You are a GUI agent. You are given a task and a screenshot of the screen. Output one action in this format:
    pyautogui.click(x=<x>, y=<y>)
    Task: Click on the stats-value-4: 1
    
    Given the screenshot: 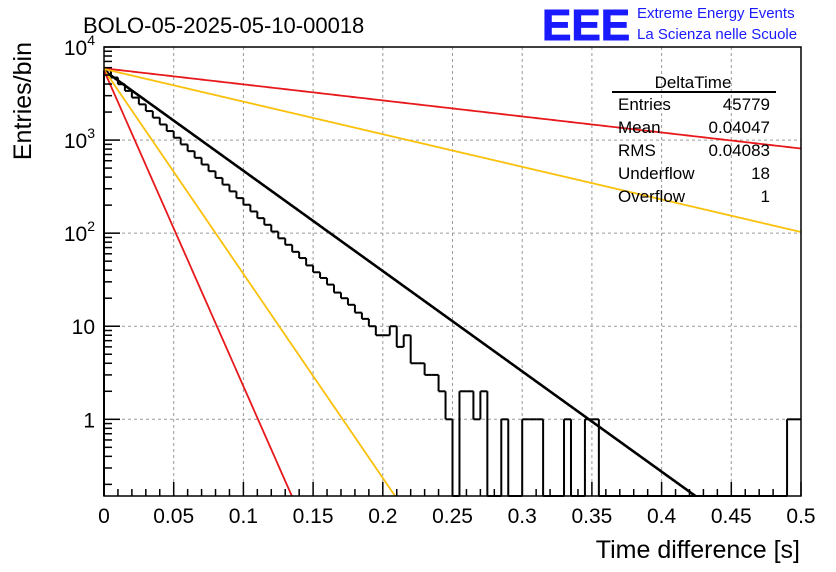 What is the action you would take?
    pyautogui.click(x=765, y=196)
    